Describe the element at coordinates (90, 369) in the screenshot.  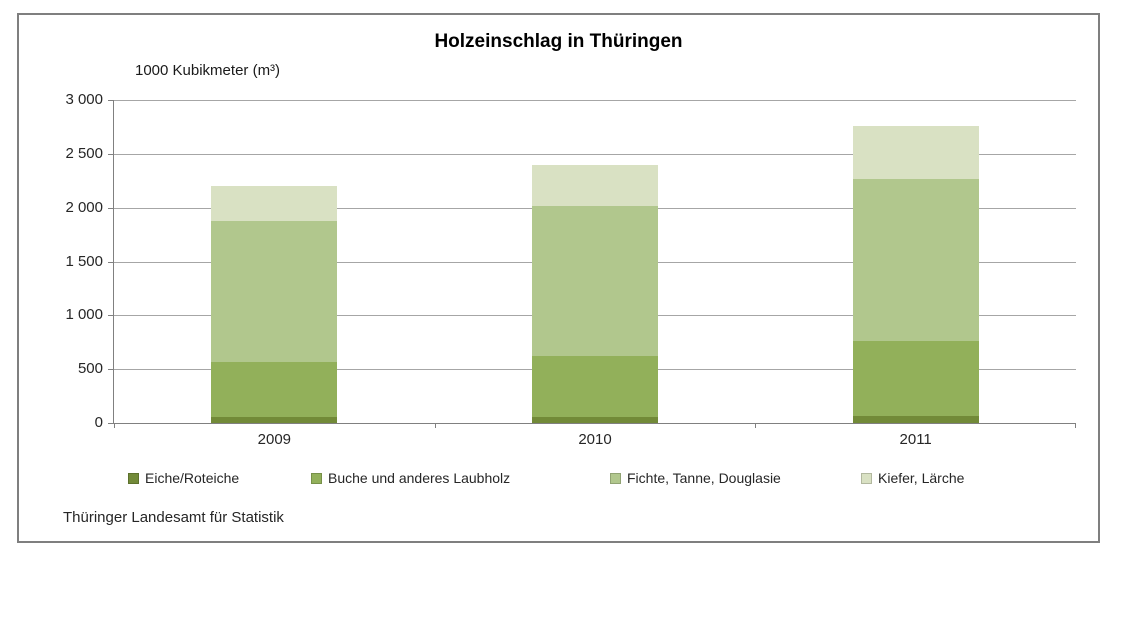
I see `y-axis-tick-label: 500` at that location.